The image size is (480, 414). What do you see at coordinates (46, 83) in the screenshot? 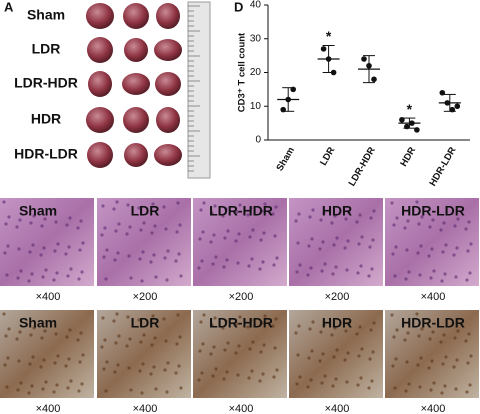
I see `group-label: LDR-HDR` at bounding box center [46, 83].